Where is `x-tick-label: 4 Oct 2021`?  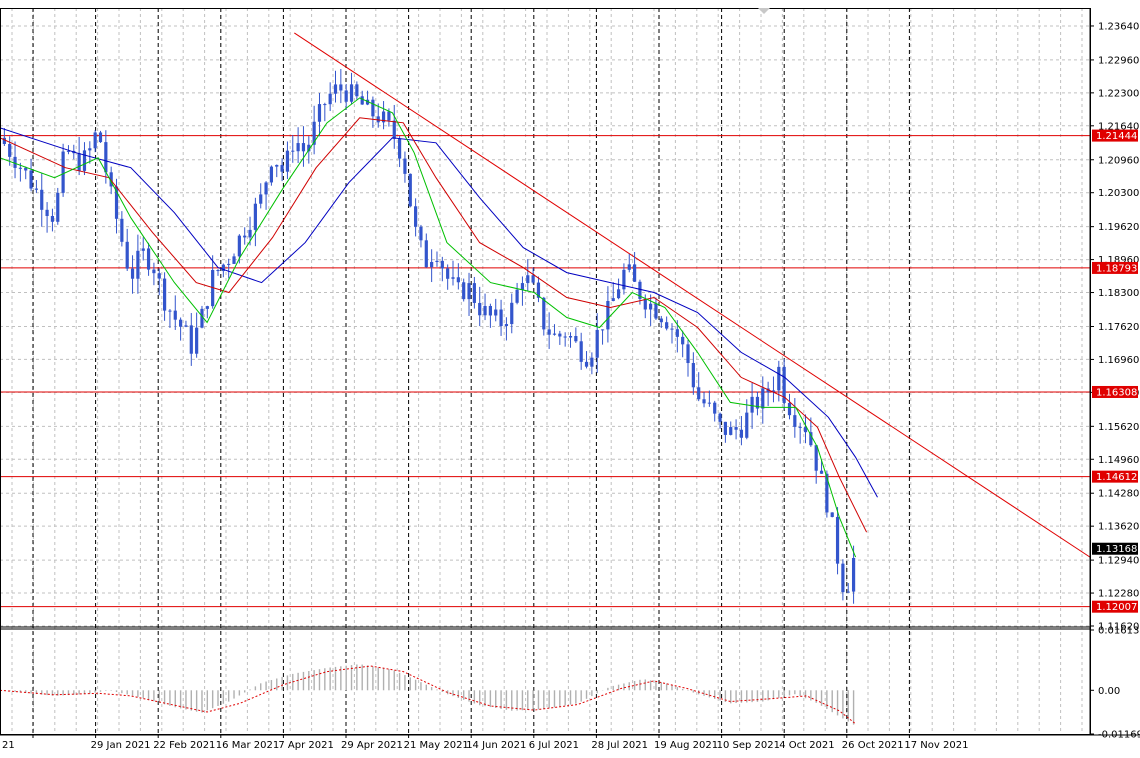 x-tick-label: 4 Oct 2021 is located at coordinates (806, 745).